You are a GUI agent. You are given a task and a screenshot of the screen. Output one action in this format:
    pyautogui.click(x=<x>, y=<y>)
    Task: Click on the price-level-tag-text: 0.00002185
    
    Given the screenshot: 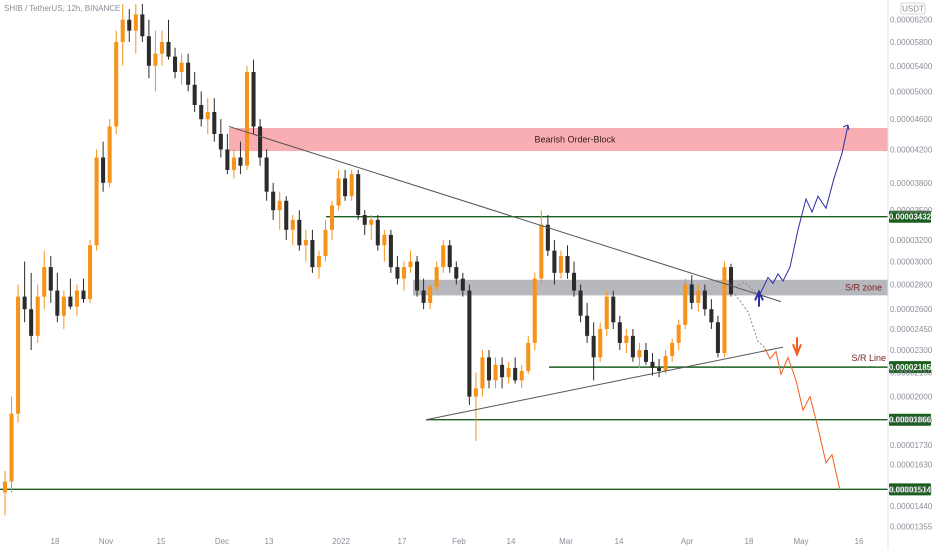 What is the action you would take?
    pyautogui.click(x=910, y=367)
    